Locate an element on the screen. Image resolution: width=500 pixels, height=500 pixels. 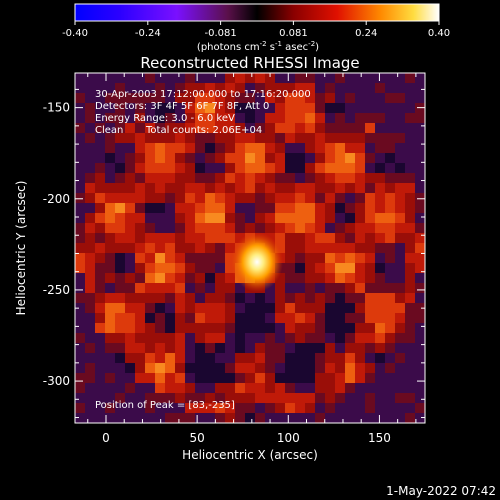
annotation-detectors: Detectors: 3F 4F 5F 6F 7F 8F, Att 0 is located at coordinates (182, 106).